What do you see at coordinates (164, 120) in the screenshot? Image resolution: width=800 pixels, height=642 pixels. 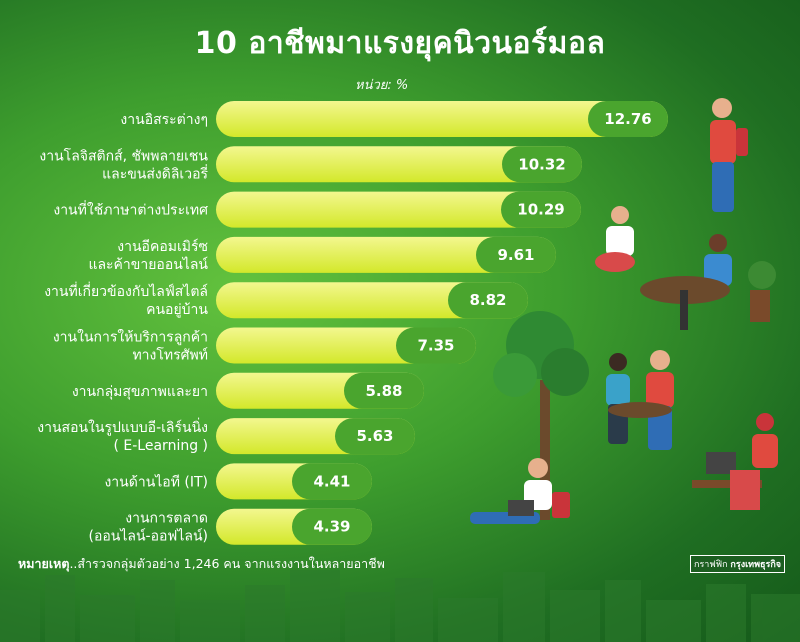 I see `category-label: งานอิสระต่างๆ` at bounding box center [164, 120].